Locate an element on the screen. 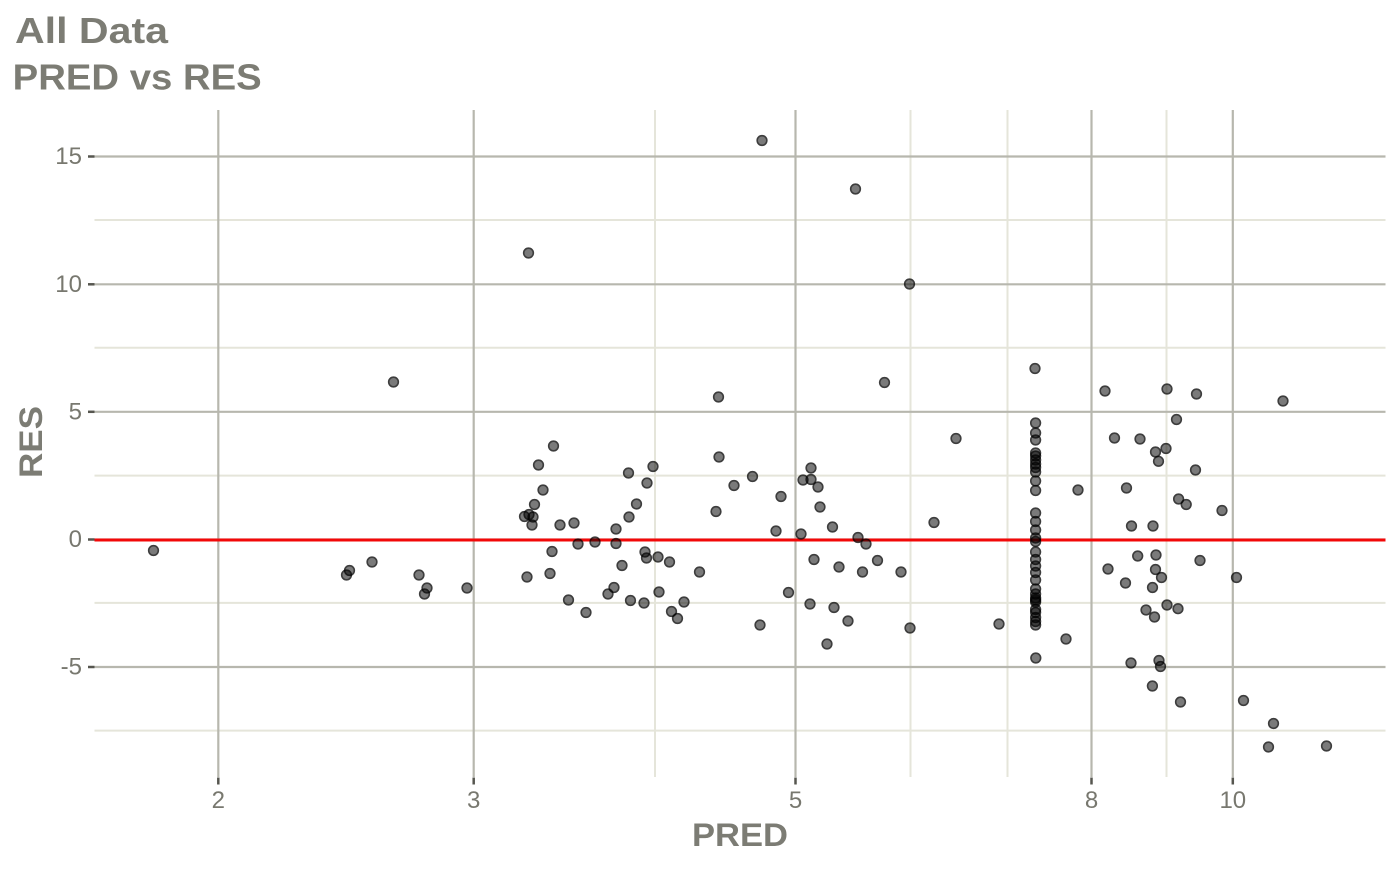 The width and height of the screenshot is (1400, 870). svg-text: PRED is located at coordinates (740, 835).